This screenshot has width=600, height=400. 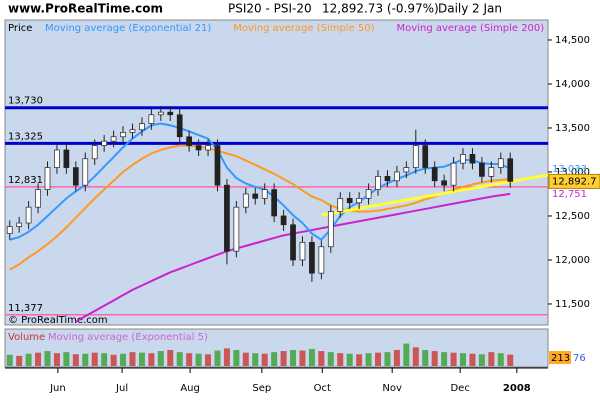 I want to click on level-label: 13,730, so click(x=25, y=101).